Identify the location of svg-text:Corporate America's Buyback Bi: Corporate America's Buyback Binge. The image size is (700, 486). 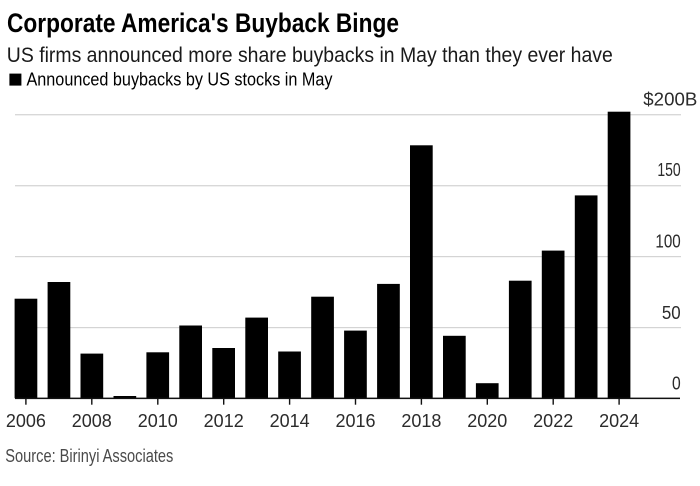
(203, 23).